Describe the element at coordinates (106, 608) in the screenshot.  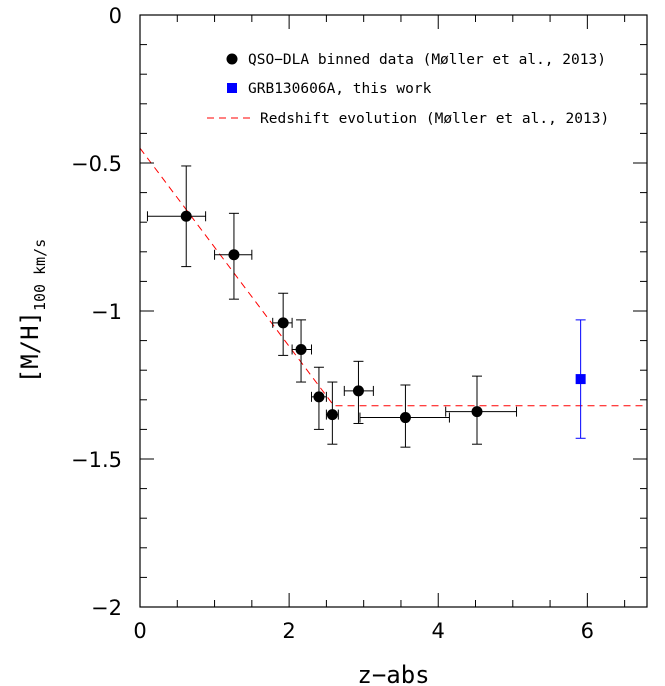
I see `y-tick-label: −2` at that location.